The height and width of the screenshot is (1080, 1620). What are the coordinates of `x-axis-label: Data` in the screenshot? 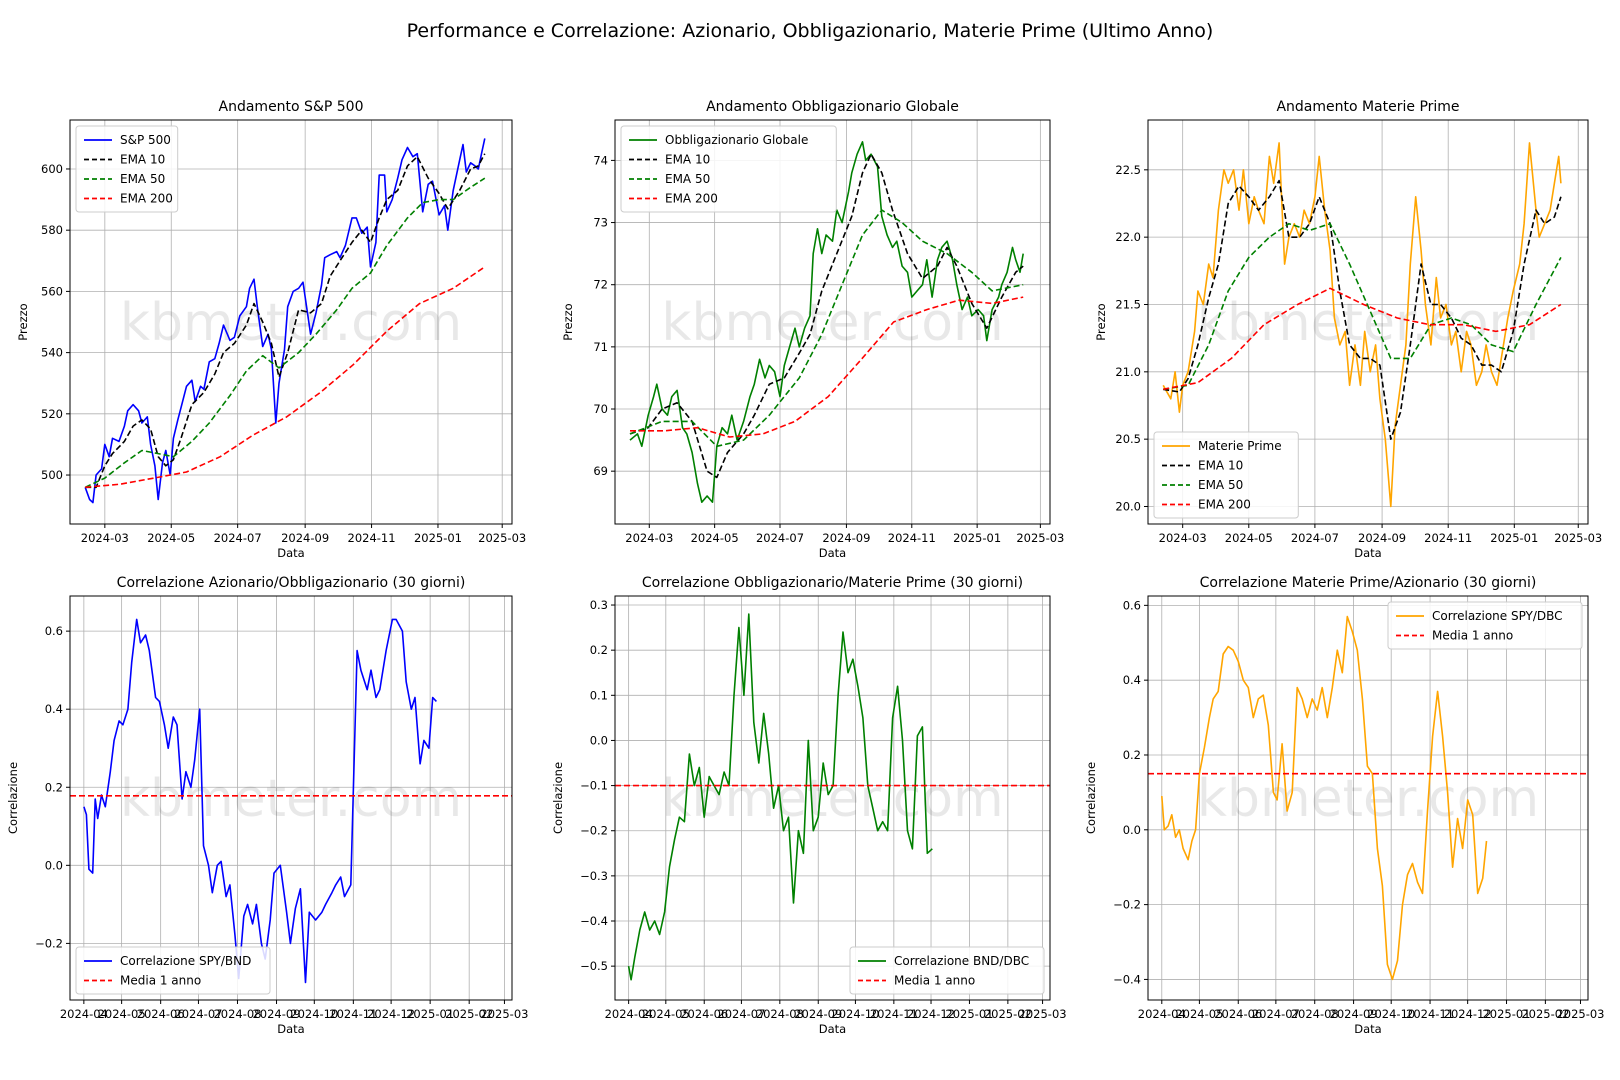 It's located at (832, 553).